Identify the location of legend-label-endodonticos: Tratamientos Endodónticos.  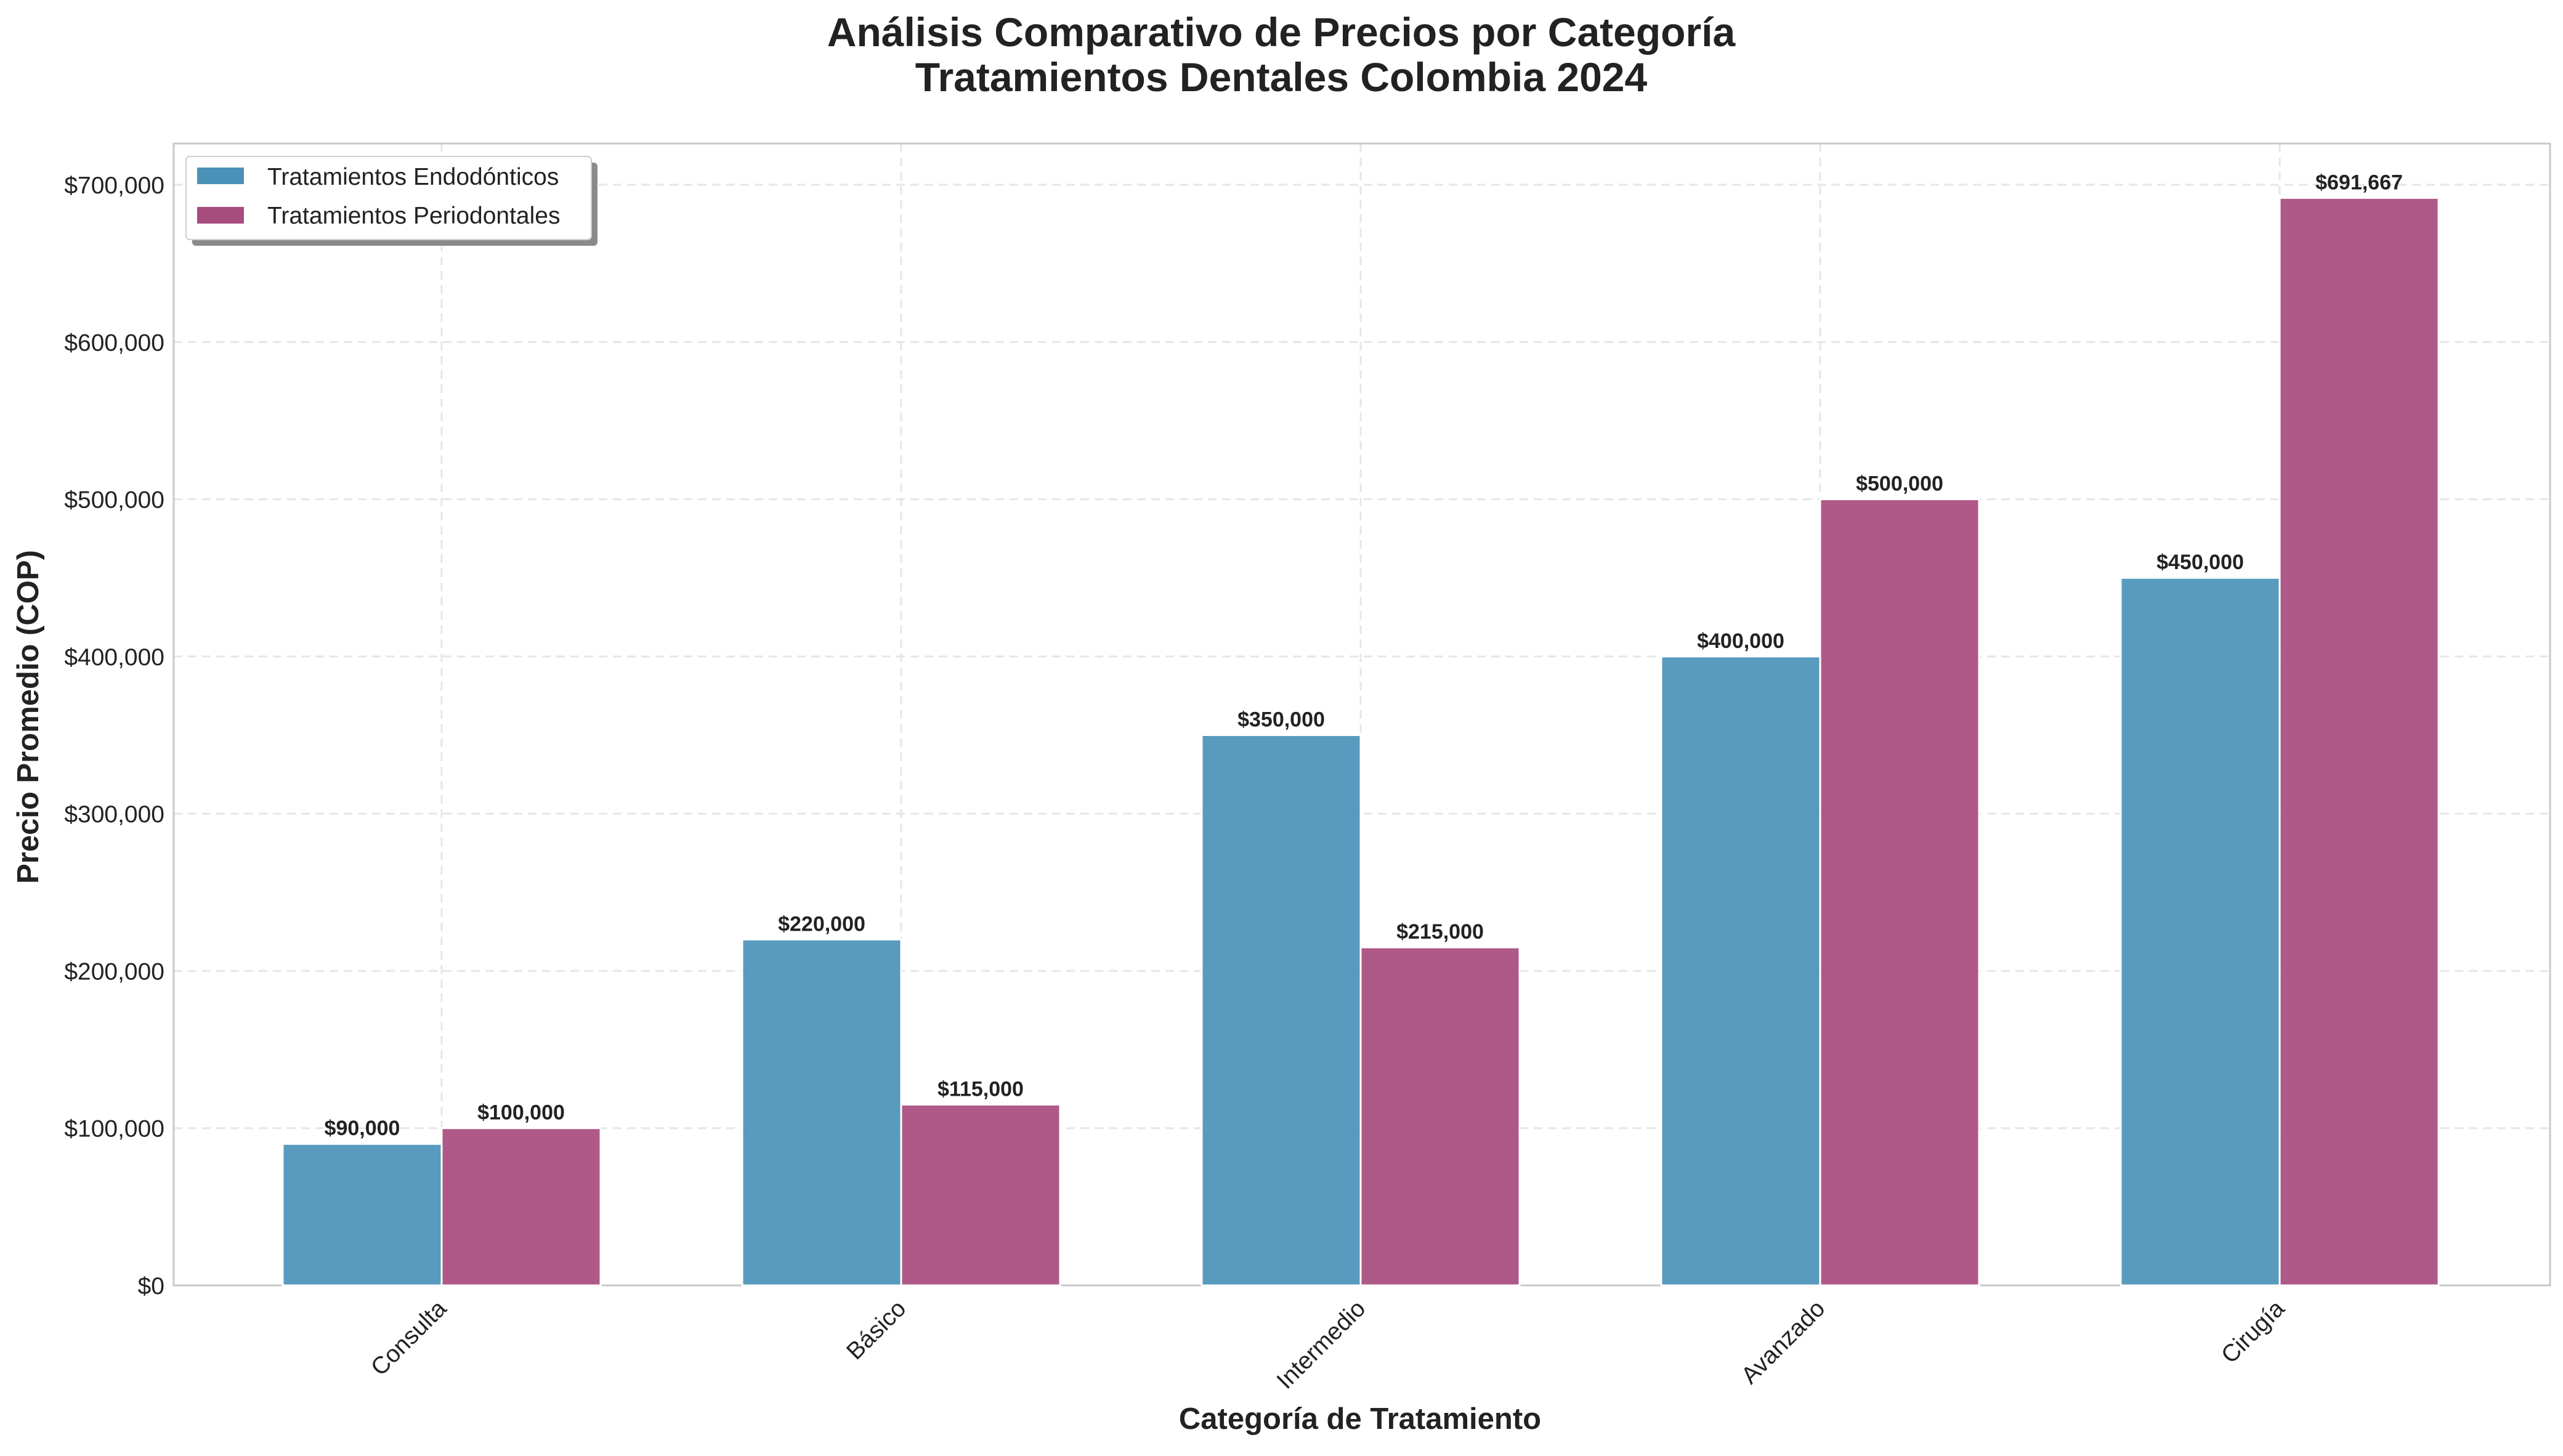
(413, 177).